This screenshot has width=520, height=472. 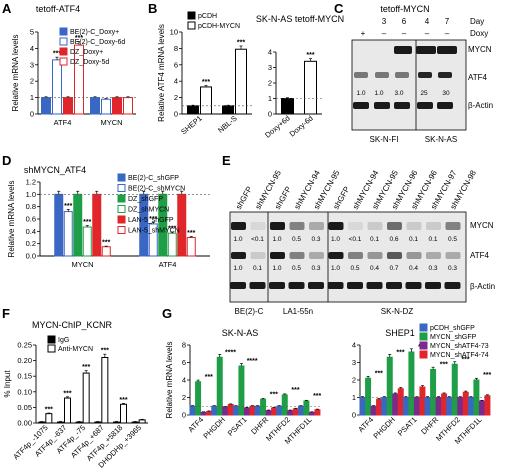 What do you see at coordinates (393, 268) in the screenshot?
I see `atf4-quant: 0.7` at bounding box center [393, 268].